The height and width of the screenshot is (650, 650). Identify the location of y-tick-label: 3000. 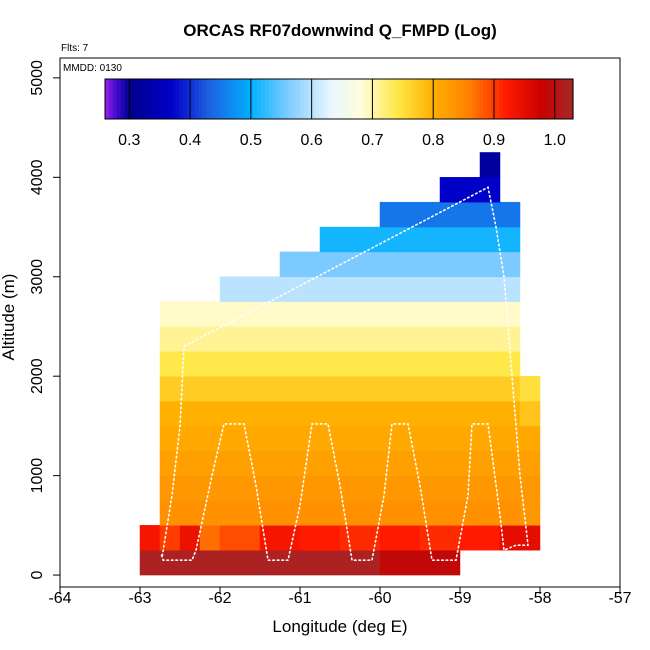
(37, 277).